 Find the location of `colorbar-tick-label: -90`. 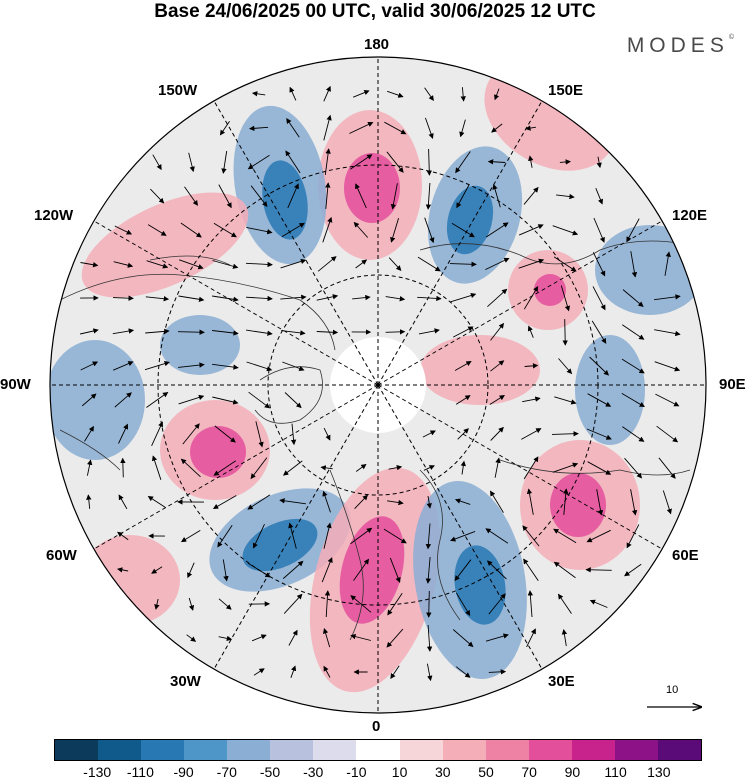

colorbar-tick-label: -90 is located at coordinates (183, 772).